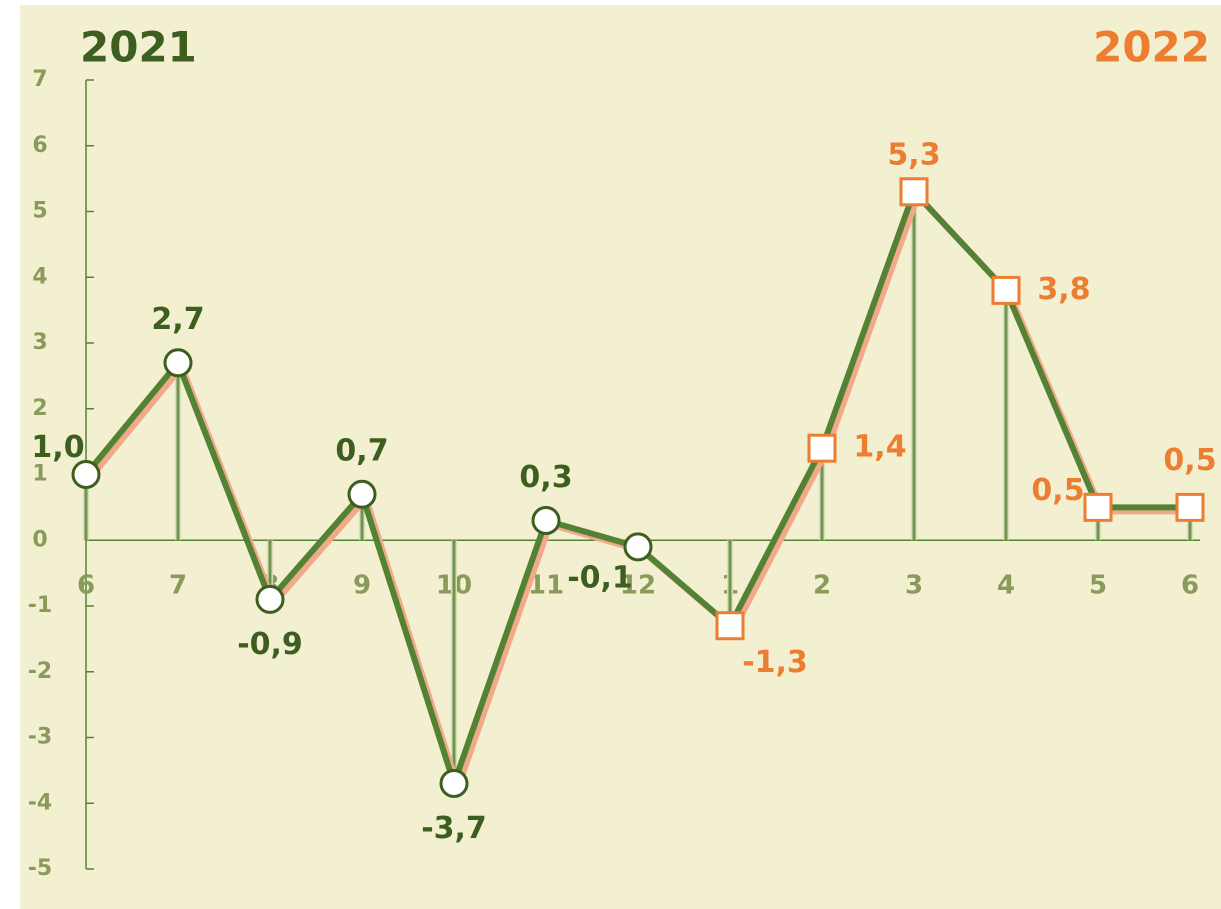 Image resolution: width=1221 pixels, height=909 pixels. I want to click on y-tick-label: 2, so click(39, 408).